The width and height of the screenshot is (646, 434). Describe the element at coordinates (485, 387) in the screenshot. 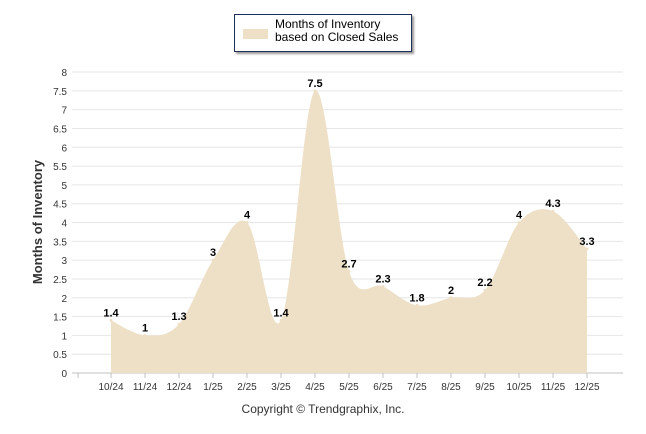

I see `x-tick-label: 9/25` at that location.